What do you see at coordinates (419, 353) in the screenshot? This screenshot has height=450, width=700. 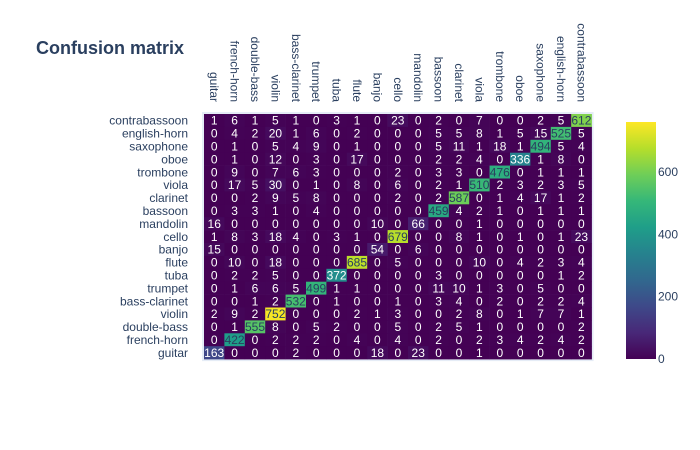 I see `cell-value-label: 23` at bounding box center [419, 353].